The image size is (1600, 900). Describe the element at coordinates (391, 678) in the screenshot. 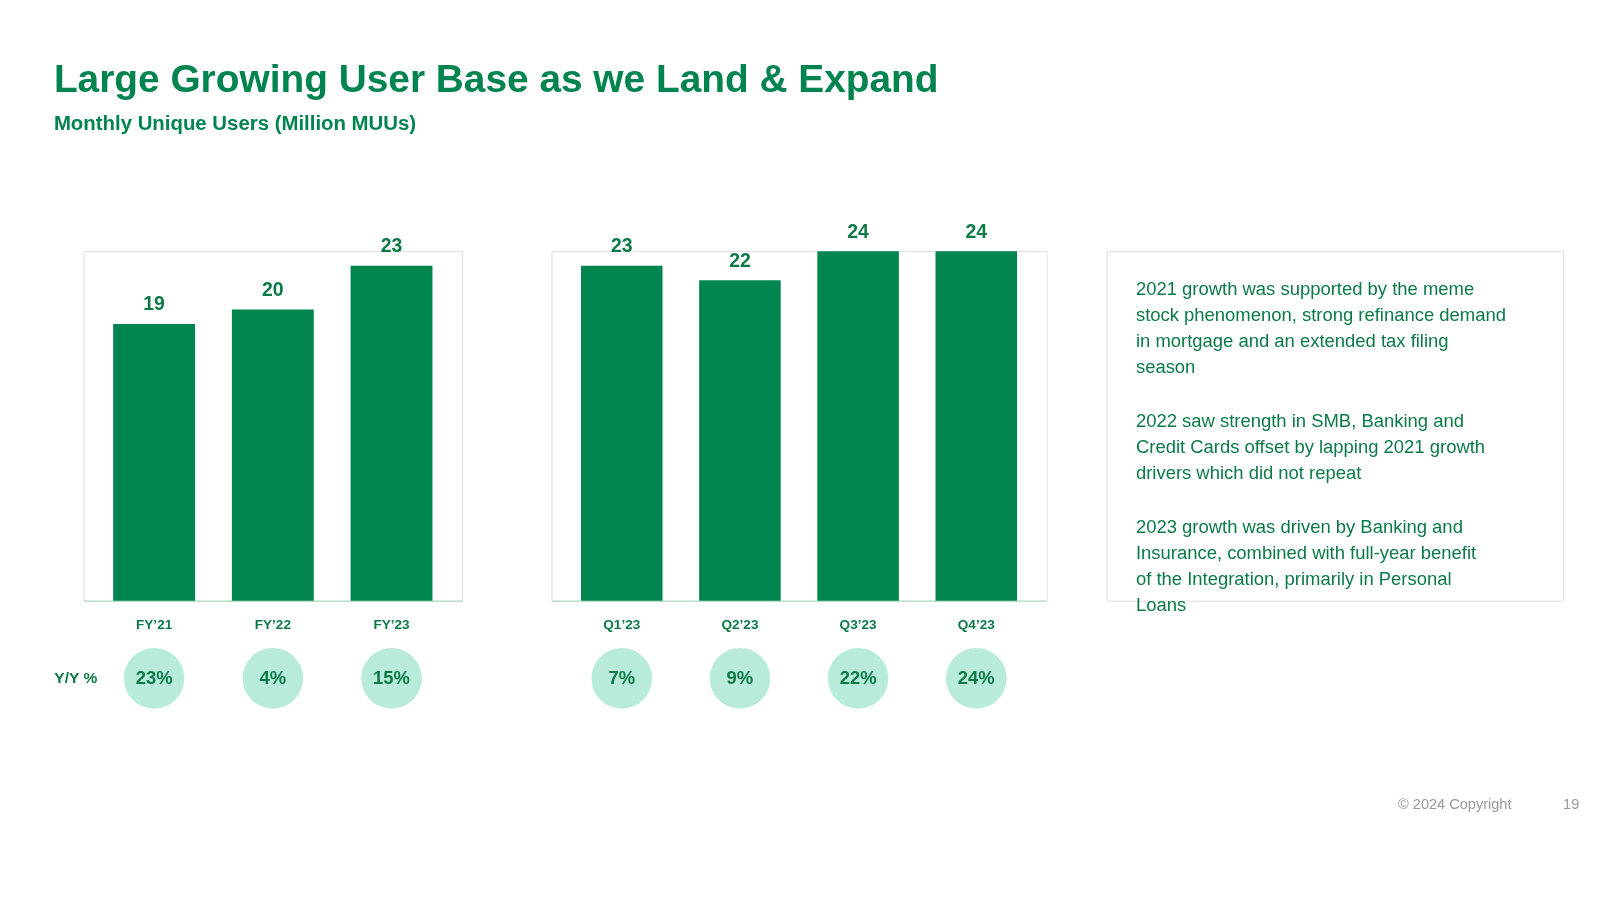

I see `text: 15%` at that location.